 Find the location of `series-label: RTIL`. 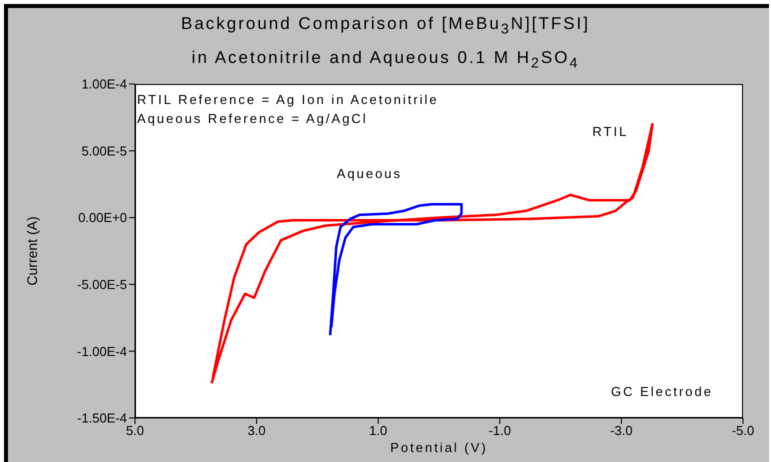

series-label: RTIL is located at coordinates (610, 132).